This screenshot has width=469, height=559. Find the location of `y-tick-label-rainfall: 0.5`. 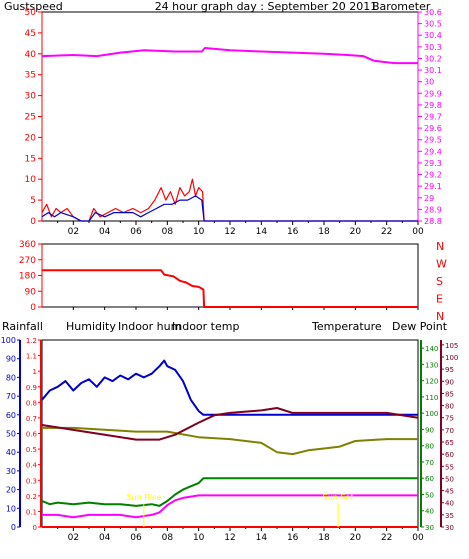

y-tick-label-rainfall: 0.5 is located at coordinates (31, 450).